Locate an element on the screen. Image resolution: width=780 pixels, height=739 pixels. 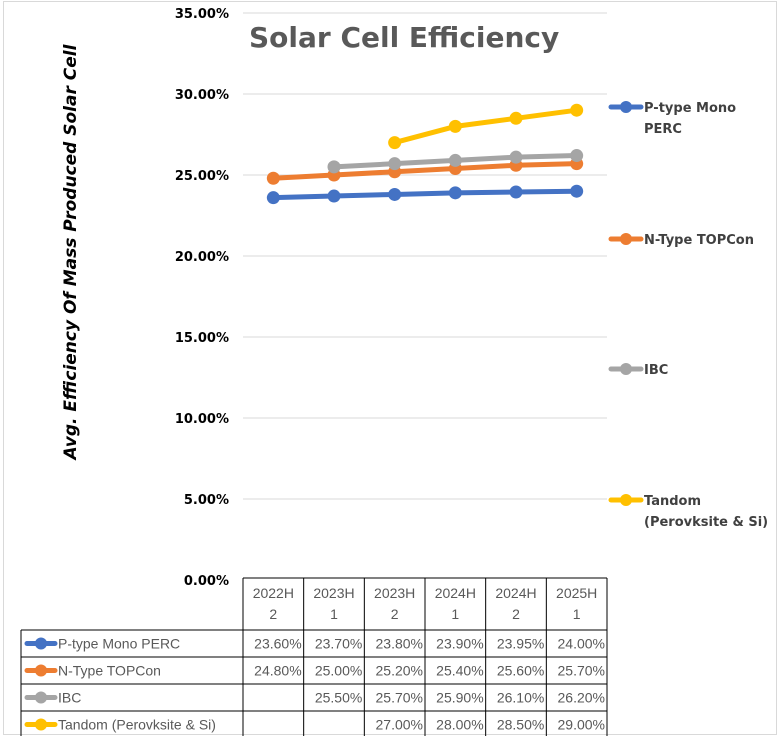
table-cell-value: 23.60% is located at coordinates (277, 644).